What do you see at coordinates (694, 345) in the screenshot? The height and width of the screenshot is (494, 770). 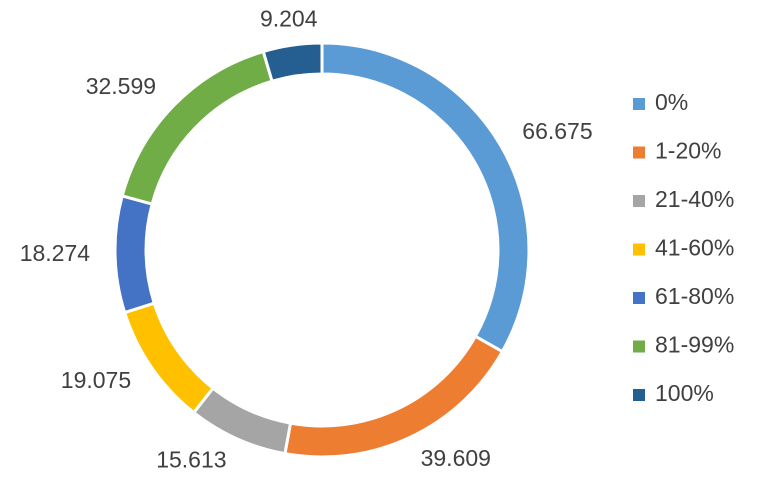 I see `legend-label-81-99pct: 81-99%` at bounding box center [694, 345].